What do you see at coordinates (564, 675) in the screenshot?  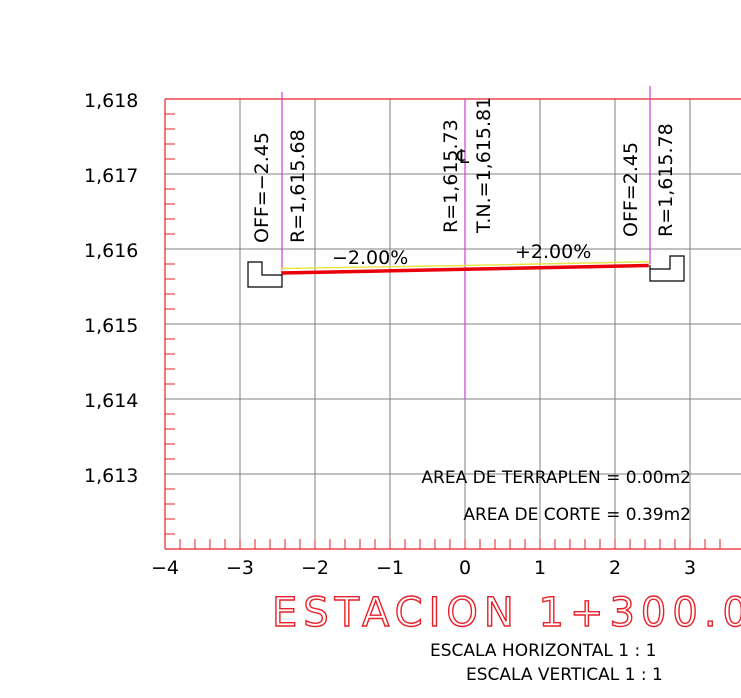 I see `vertical-scale-label: ESCALA VERTICAL 1 : 1` at bounding box center [564, 675].